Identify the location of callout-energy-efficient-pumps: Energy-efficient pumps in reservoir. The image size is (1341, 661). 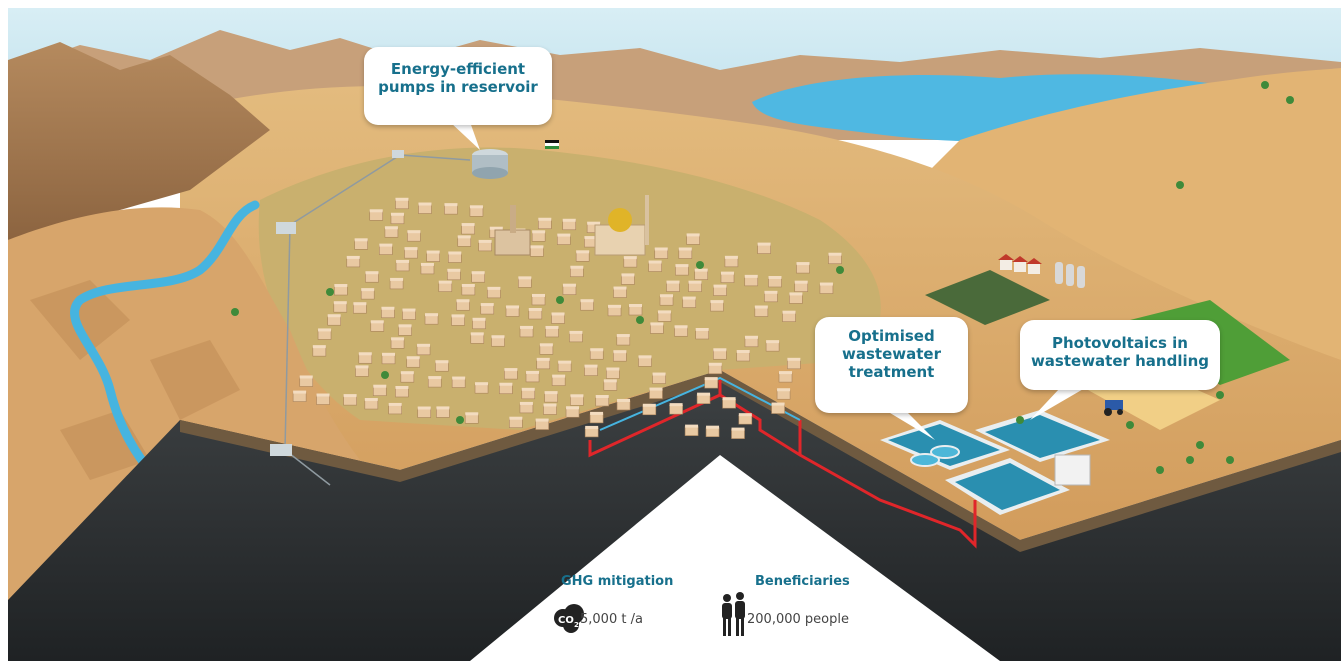
(458, 86).